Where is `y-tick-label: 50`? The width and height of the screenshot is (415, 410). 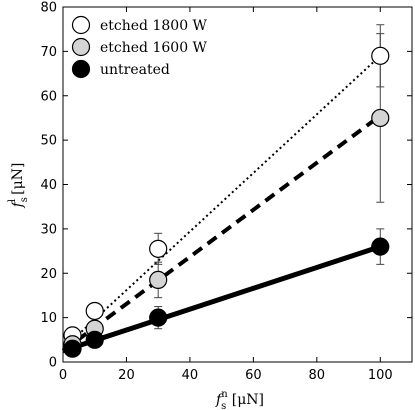
y-tick-label: 50 is located at coordinates (48, 141).